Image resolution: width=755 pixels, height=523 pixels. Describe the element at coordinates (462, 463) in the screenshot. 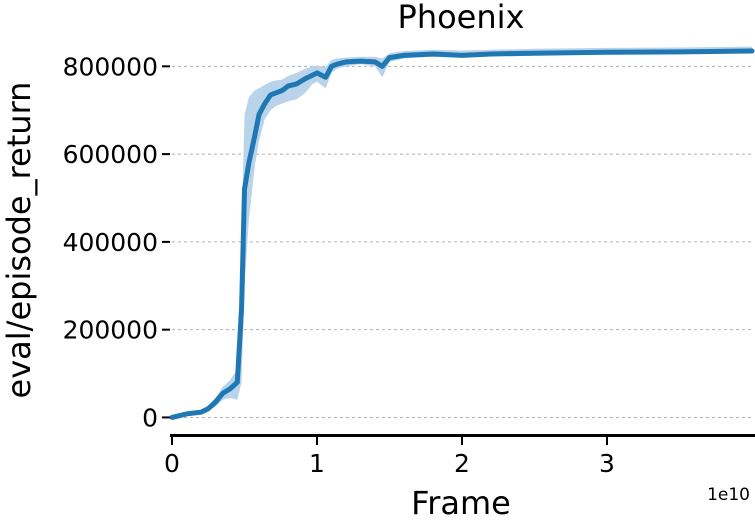

I see `x-tick-label: 2` at that location.